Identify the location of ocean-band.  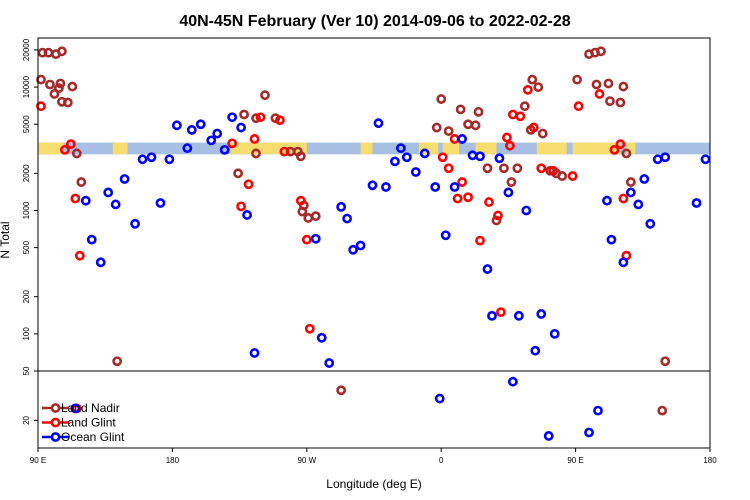
(374, 148).